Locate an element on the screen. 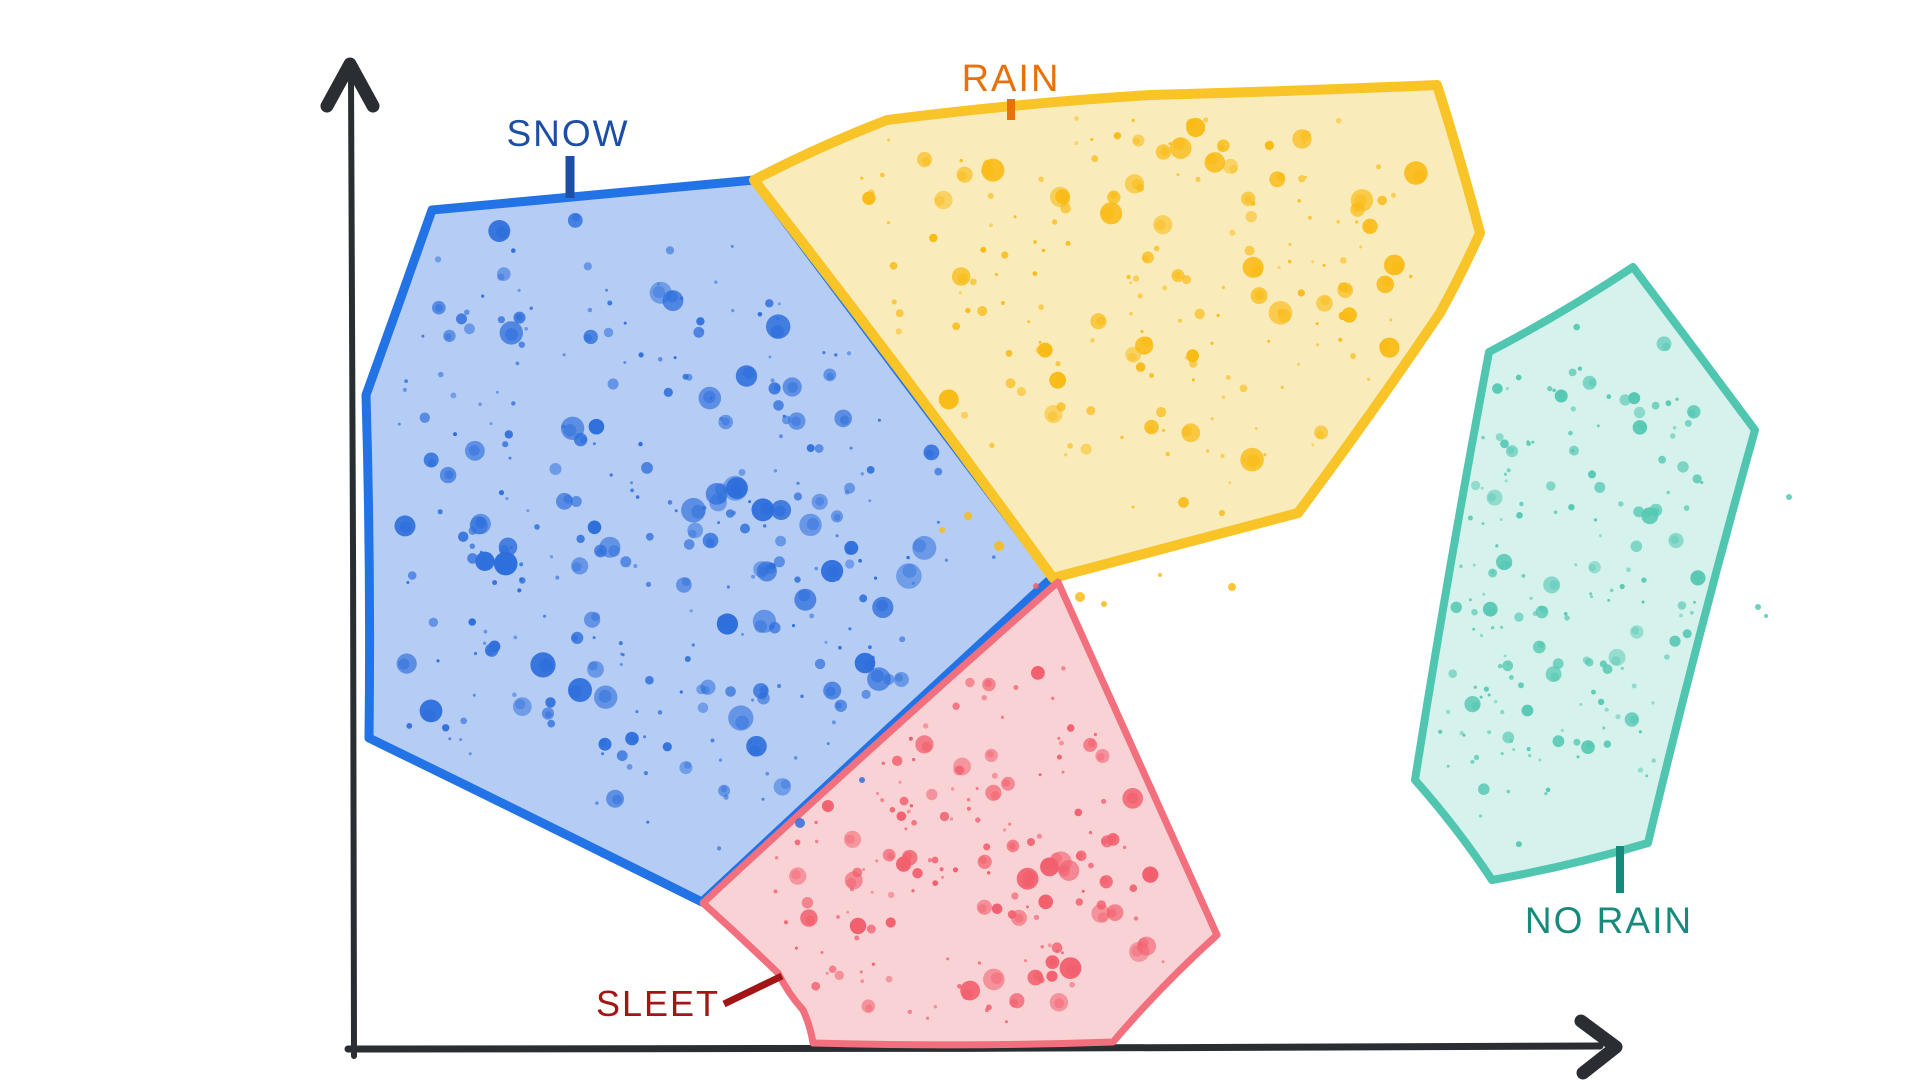 The image size is (1920, 1080). y-axis-arrowhead-icon is located at coordinates (350, 85).